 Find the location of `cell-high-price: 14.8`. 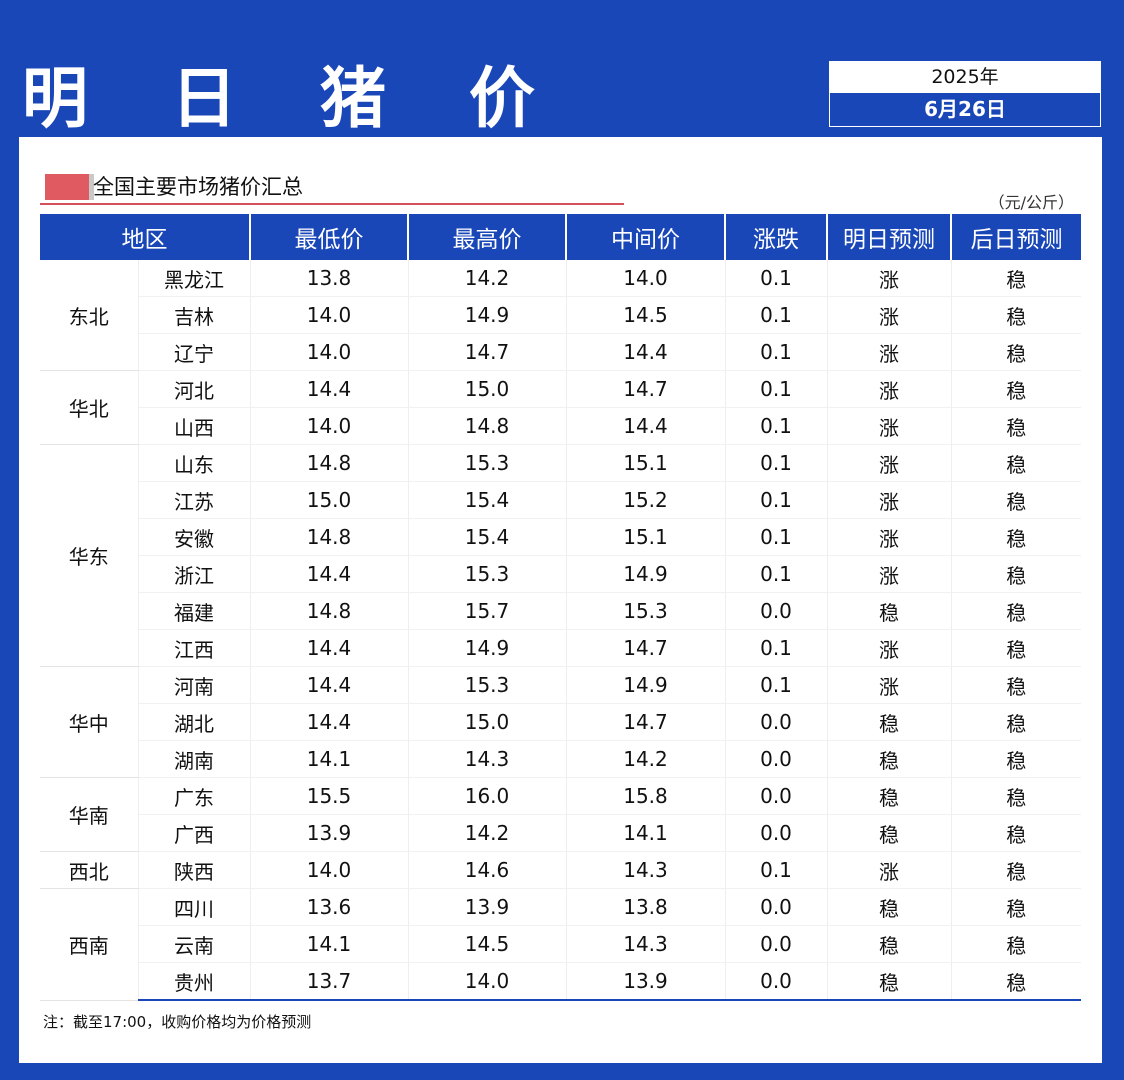

cell-high-price: 14.8 is located at coordinates (487, 426).